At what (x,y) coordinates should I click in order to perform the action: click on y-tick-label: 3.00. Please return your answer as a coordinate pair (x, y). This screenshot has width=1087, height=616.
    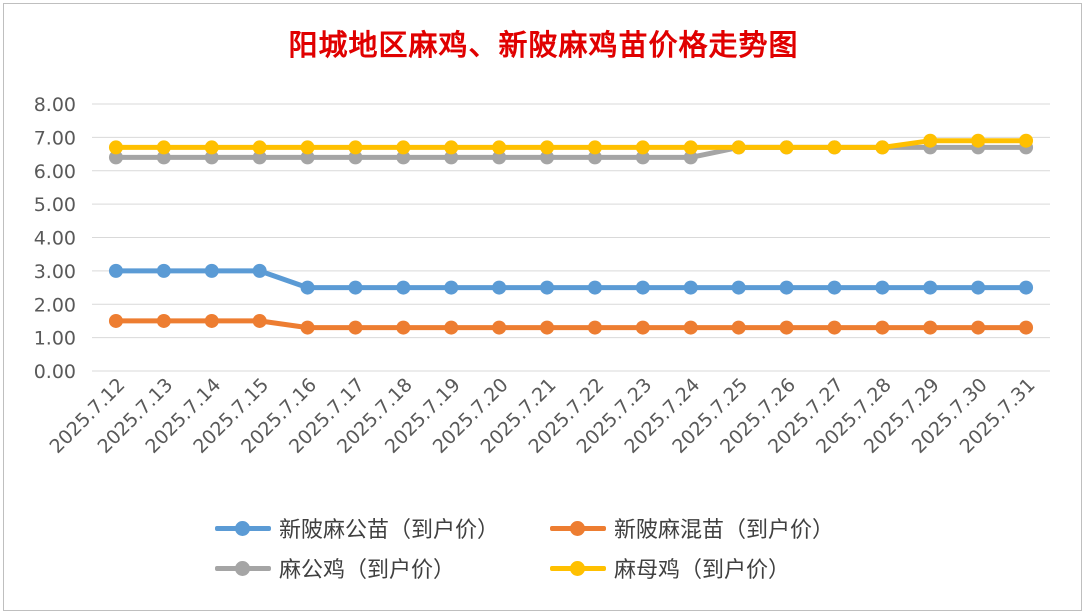
    Looking at the image, I should click on (55, 272).